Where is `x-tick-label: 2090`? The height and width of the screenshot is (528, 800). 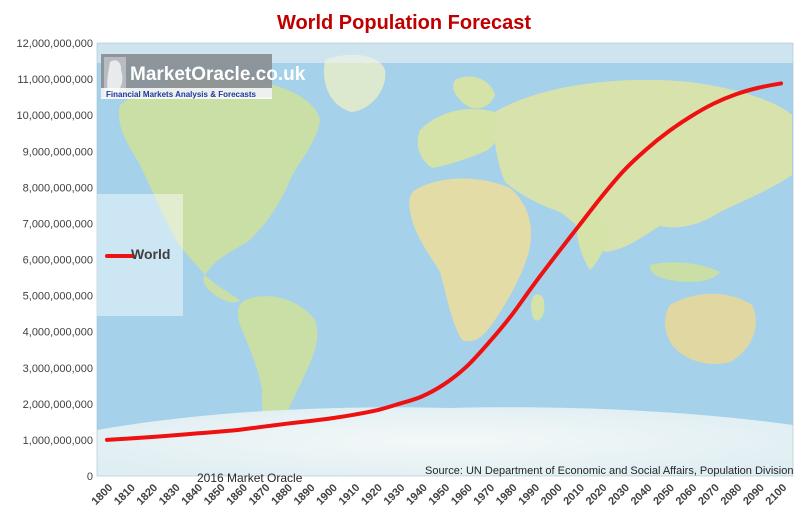 x-tick-label: 2090 is located at coordinates (754, 495).